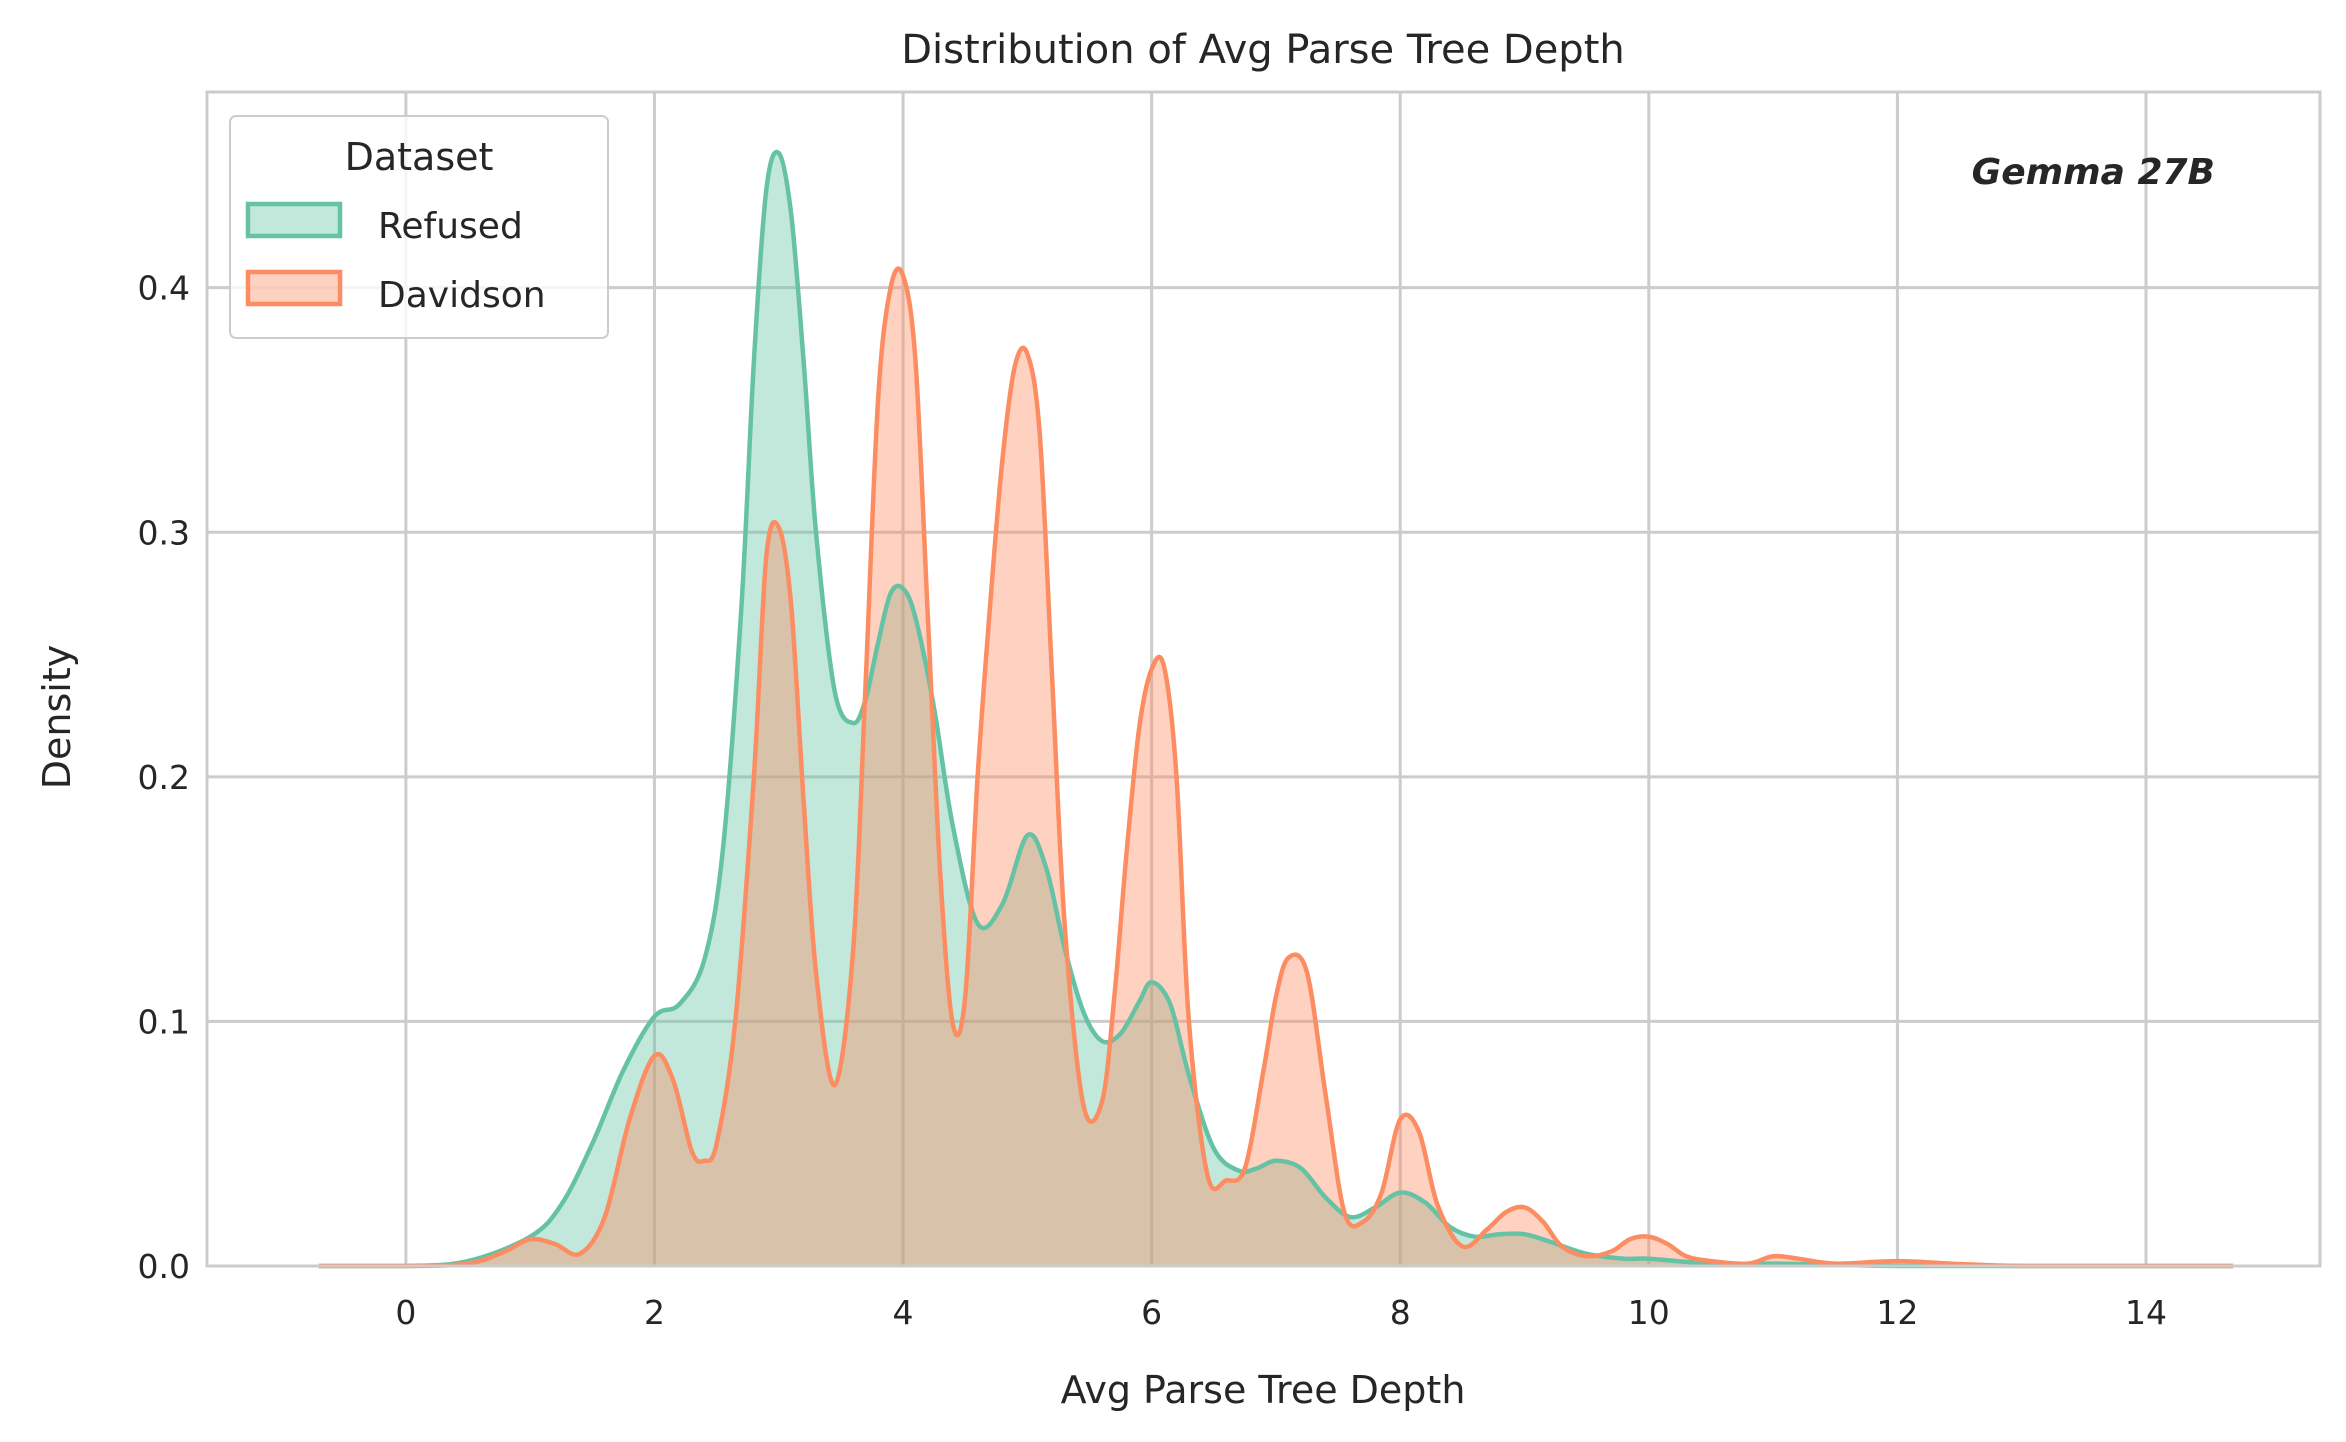  I want to click on legend-swatch-refused, so click(294, 220).